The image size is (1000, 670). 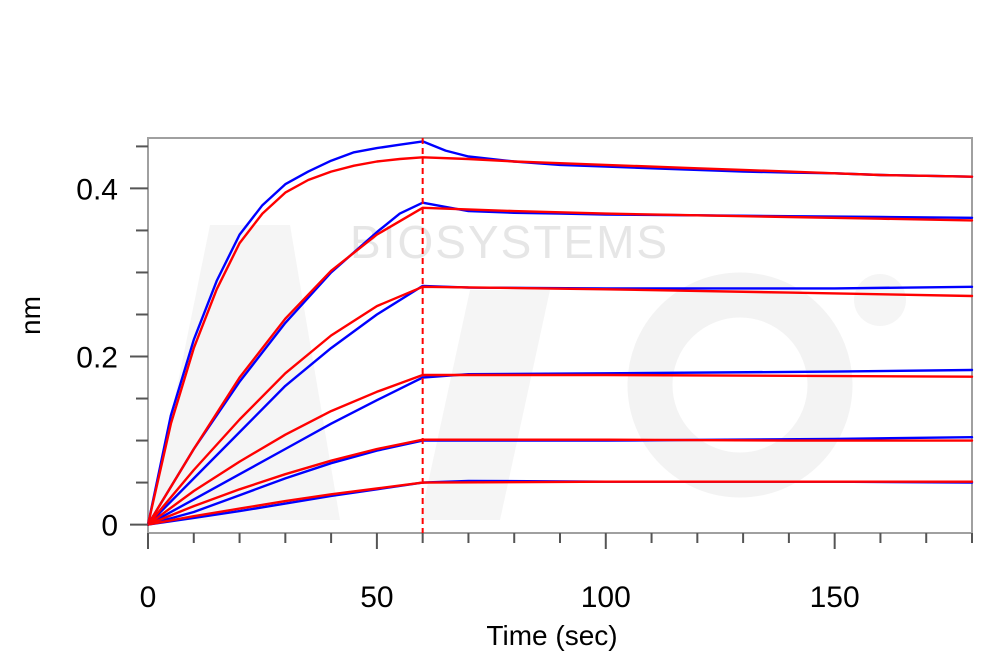 I want to click on y-tick-label: 0.4, so click(x=97, y=189).